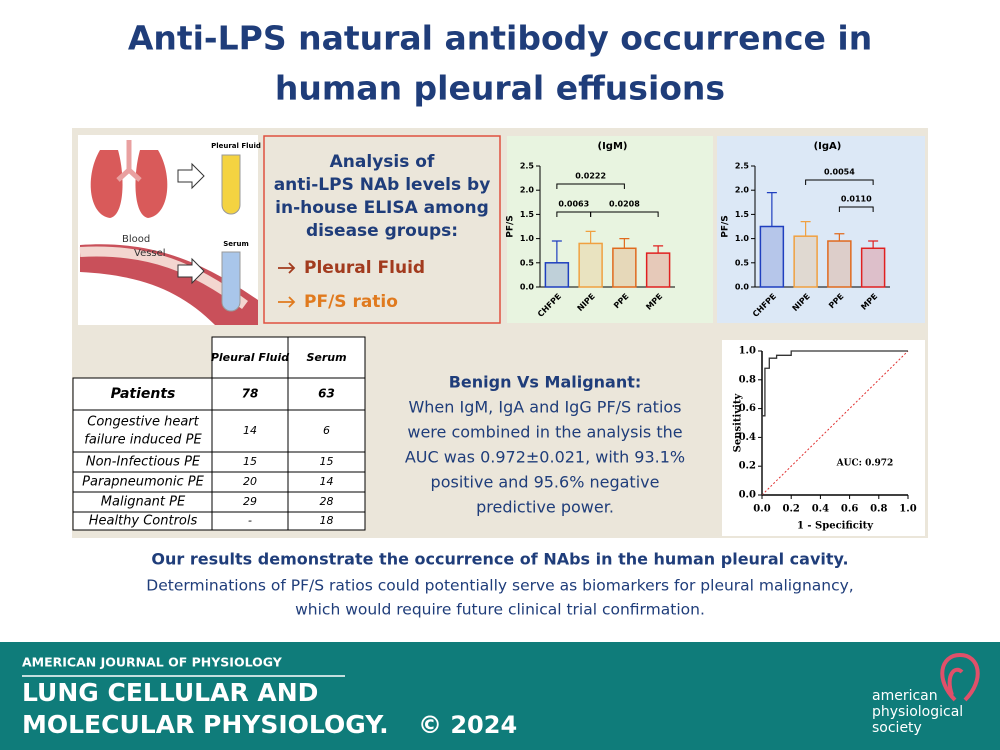  I want to click on analysis-heading: anti-LPS NAb levels by, so click(382, 185).